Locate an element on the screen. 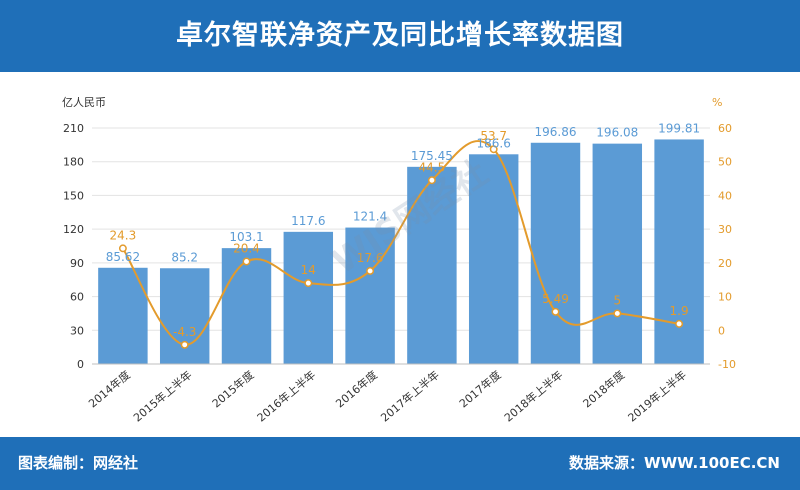  category-label: 2017年度 is located at coordinates (479, 389).